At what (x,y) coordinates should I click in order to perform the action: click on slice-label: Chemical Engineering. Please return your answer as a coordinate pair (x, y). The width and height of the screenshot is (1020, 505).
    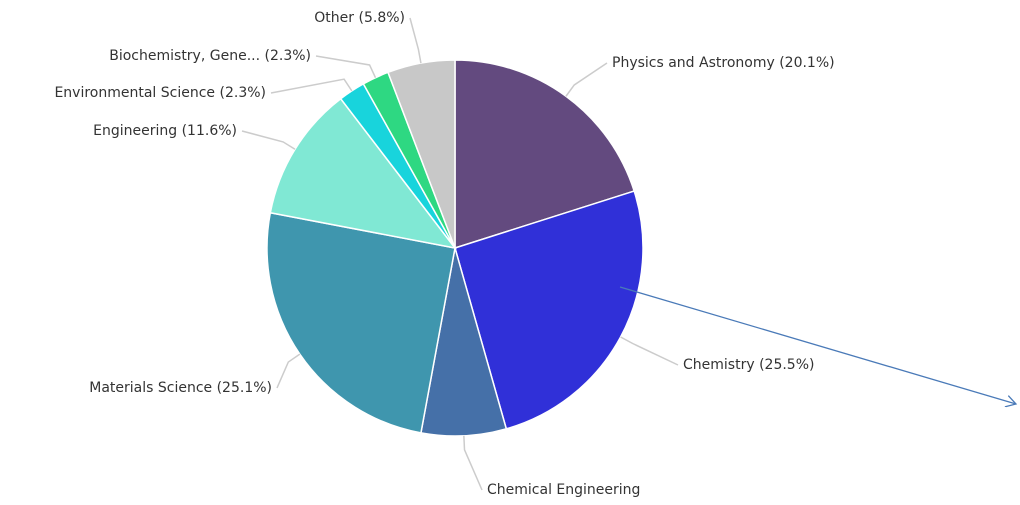
    Looking at the image, I should click on (563, 490).